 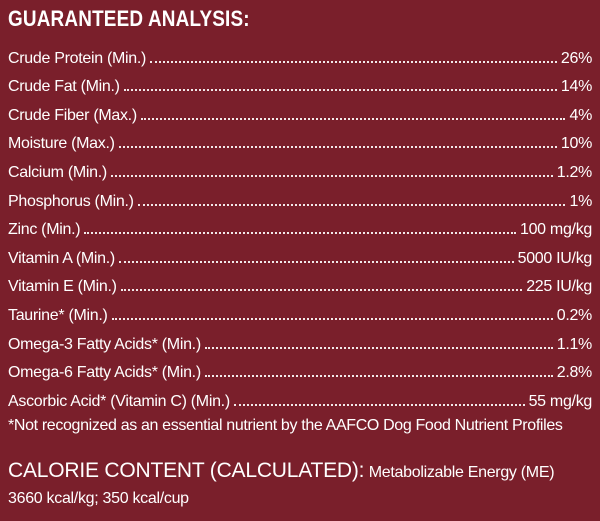 What do you see at coordinates (186, 470) in the screenshot?
I see `calorie-heading: CALORIE CONTENT (CALCULATED):` at bounding box center [186, 470].